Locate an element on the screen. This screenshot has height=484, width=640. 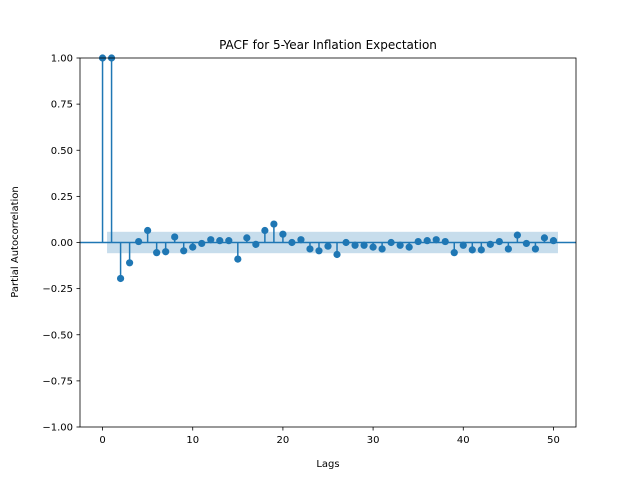
x-tick-label: 20 is located at coordinates (283, 440).